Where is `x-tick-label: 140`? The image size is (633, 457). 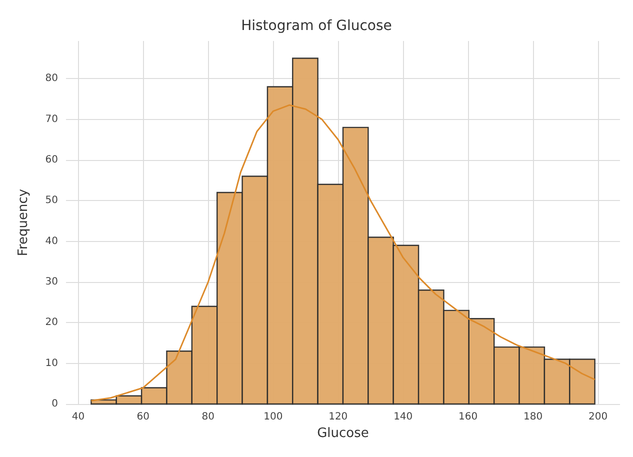 x-tick-label: 140 is located at coordinates (403, 417).